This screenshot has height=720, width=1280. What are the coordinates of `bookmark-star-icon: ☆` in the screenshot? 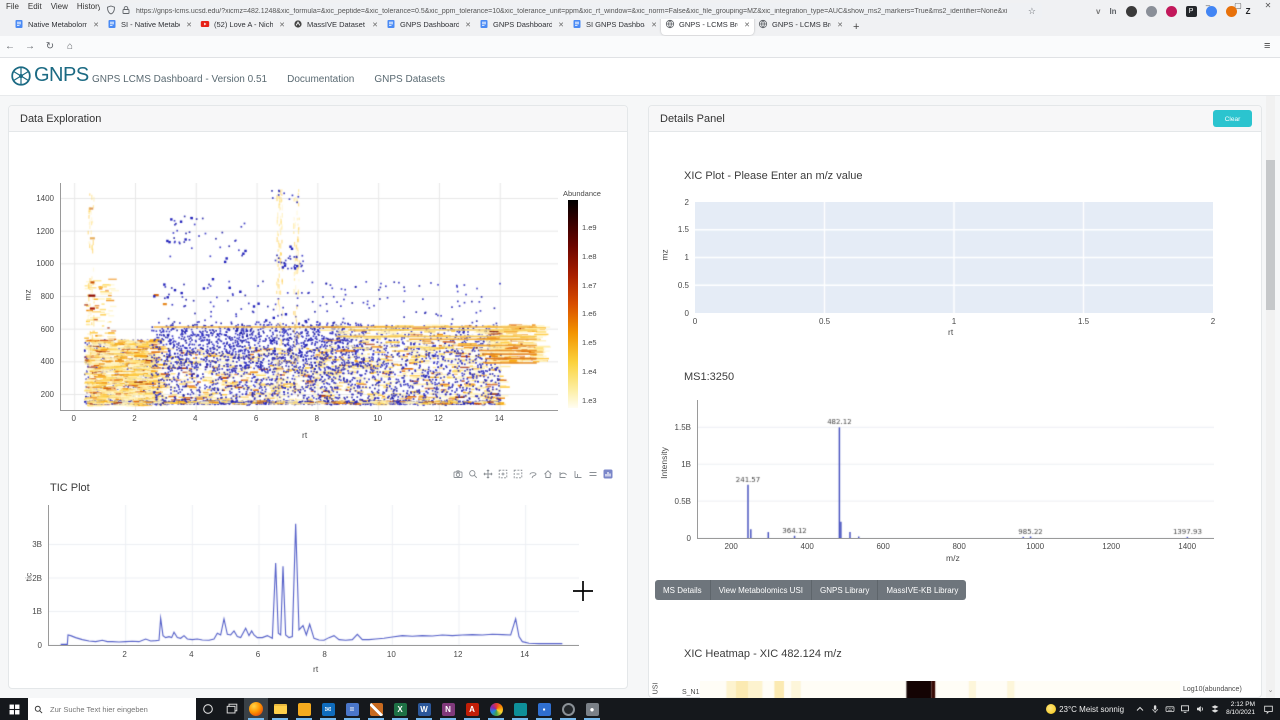 It's located at (1031, 10).